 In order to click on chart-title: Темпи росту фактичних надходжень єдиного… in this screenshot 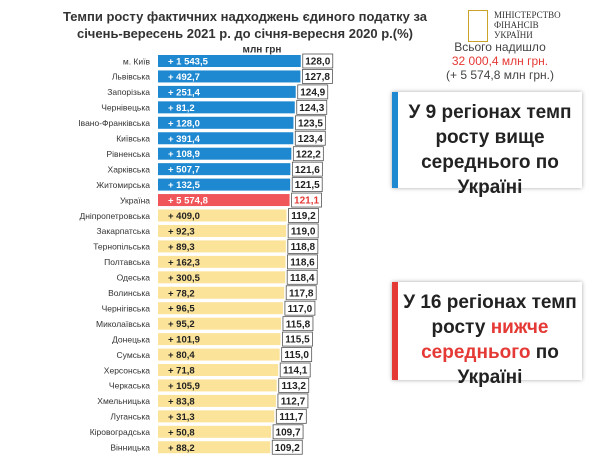, I will do `click(245, 25)`.